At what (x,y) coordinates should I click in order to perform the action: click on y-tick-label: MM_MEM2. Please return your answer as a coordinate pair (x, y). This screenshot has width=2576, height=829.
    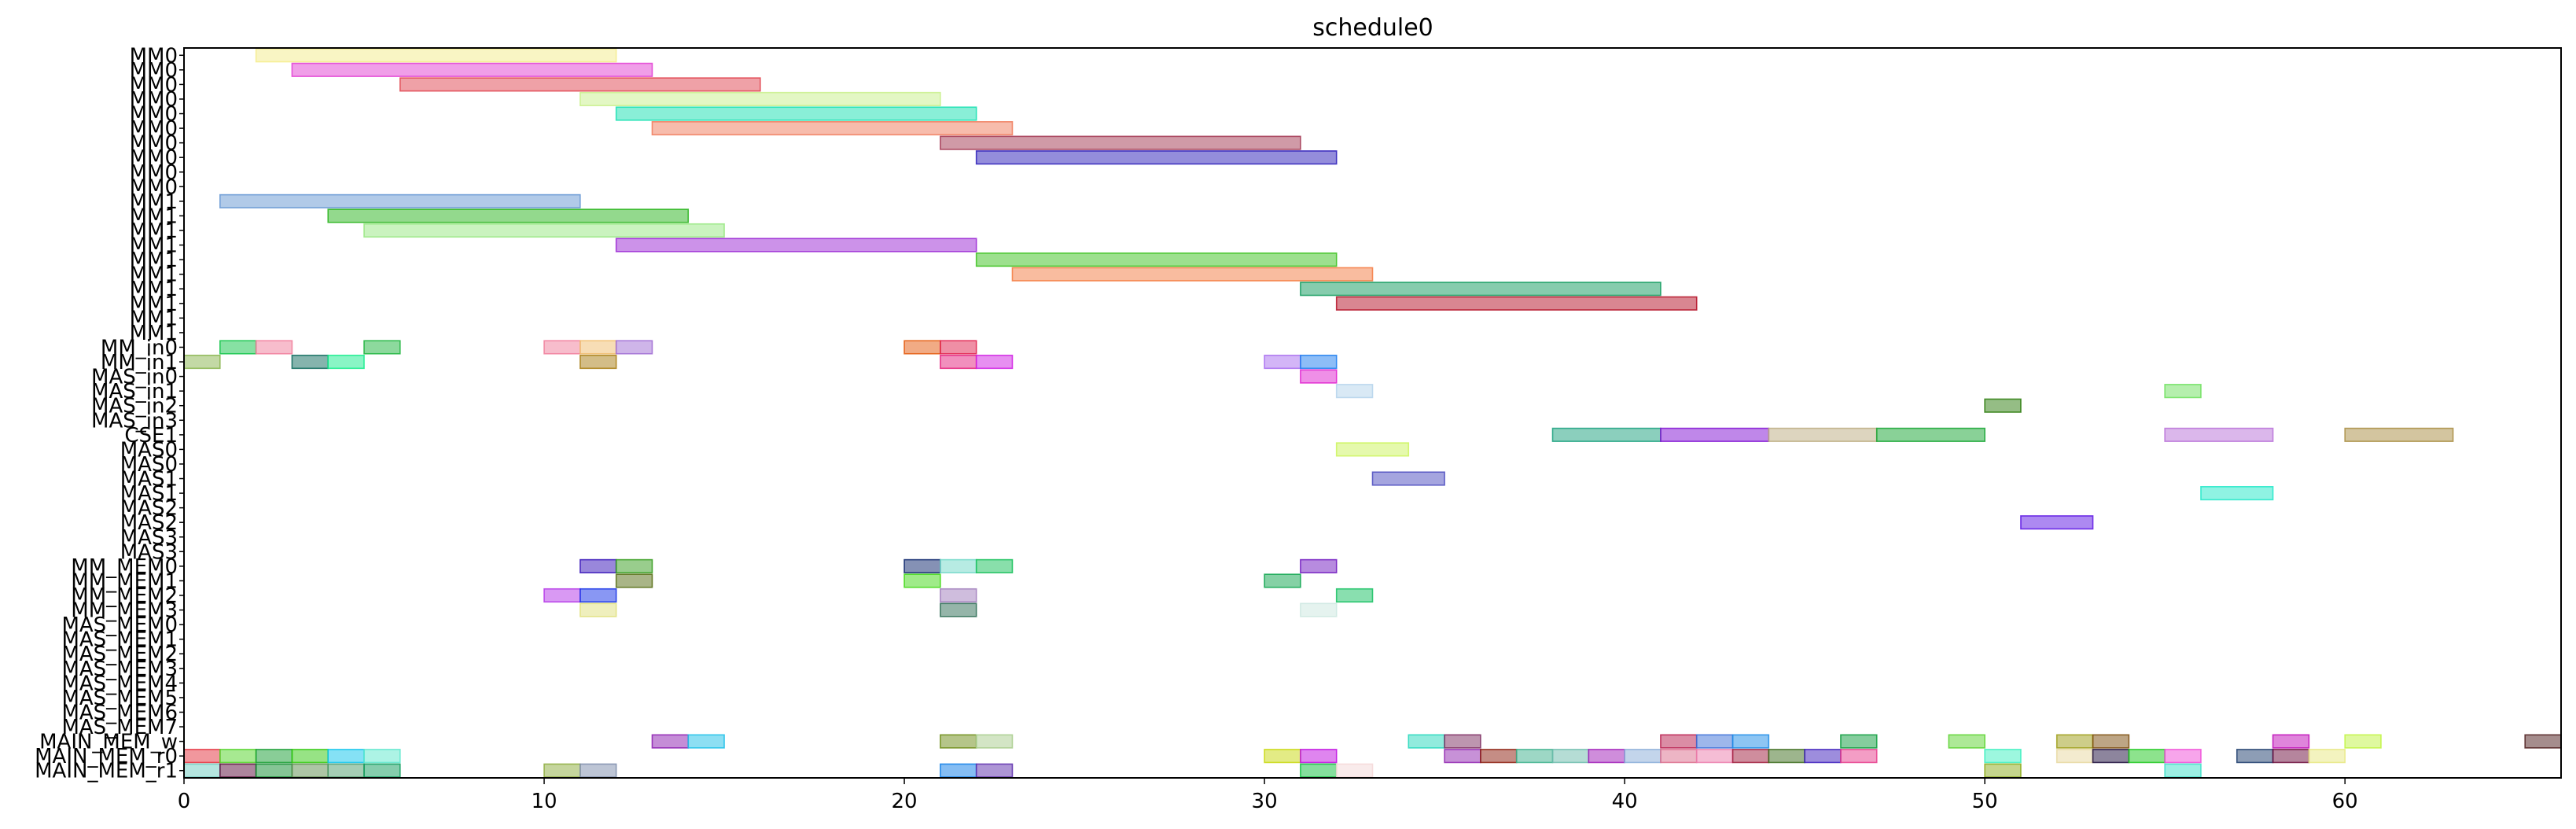
    Looking at the image, I should click on (124, 596).